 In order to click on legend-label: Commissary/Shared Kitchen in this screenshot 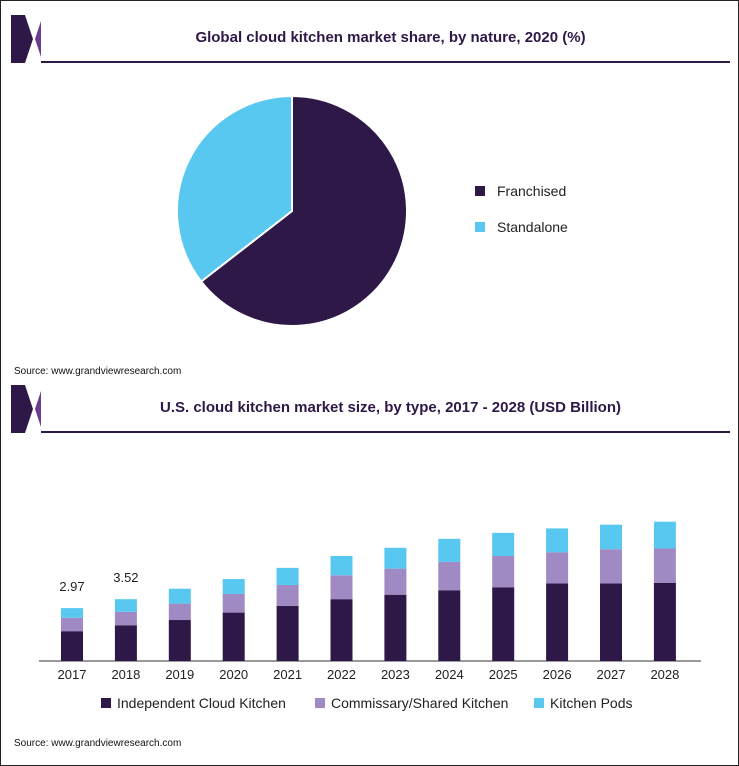, I will do `click(419, 703)`.